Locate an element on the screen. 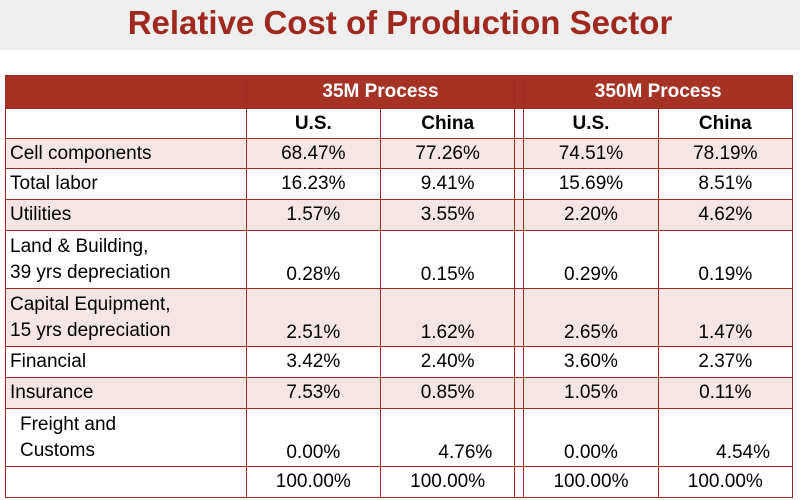 Image resolution: width=800 pixels, height=500 pixels. table-row-utilities: Utilities 1.57% 3.55% 2.20% 4.62% is located at coordinates (399, 215).